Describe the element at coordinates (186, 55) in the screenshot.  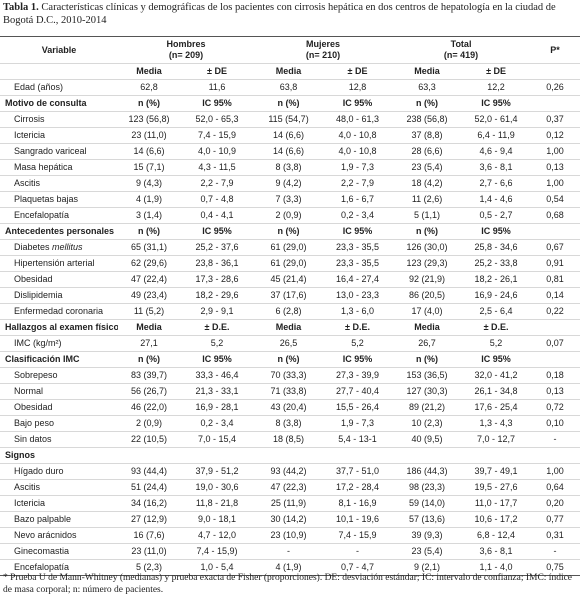
I see `group-n: (n= 209)` at that location.